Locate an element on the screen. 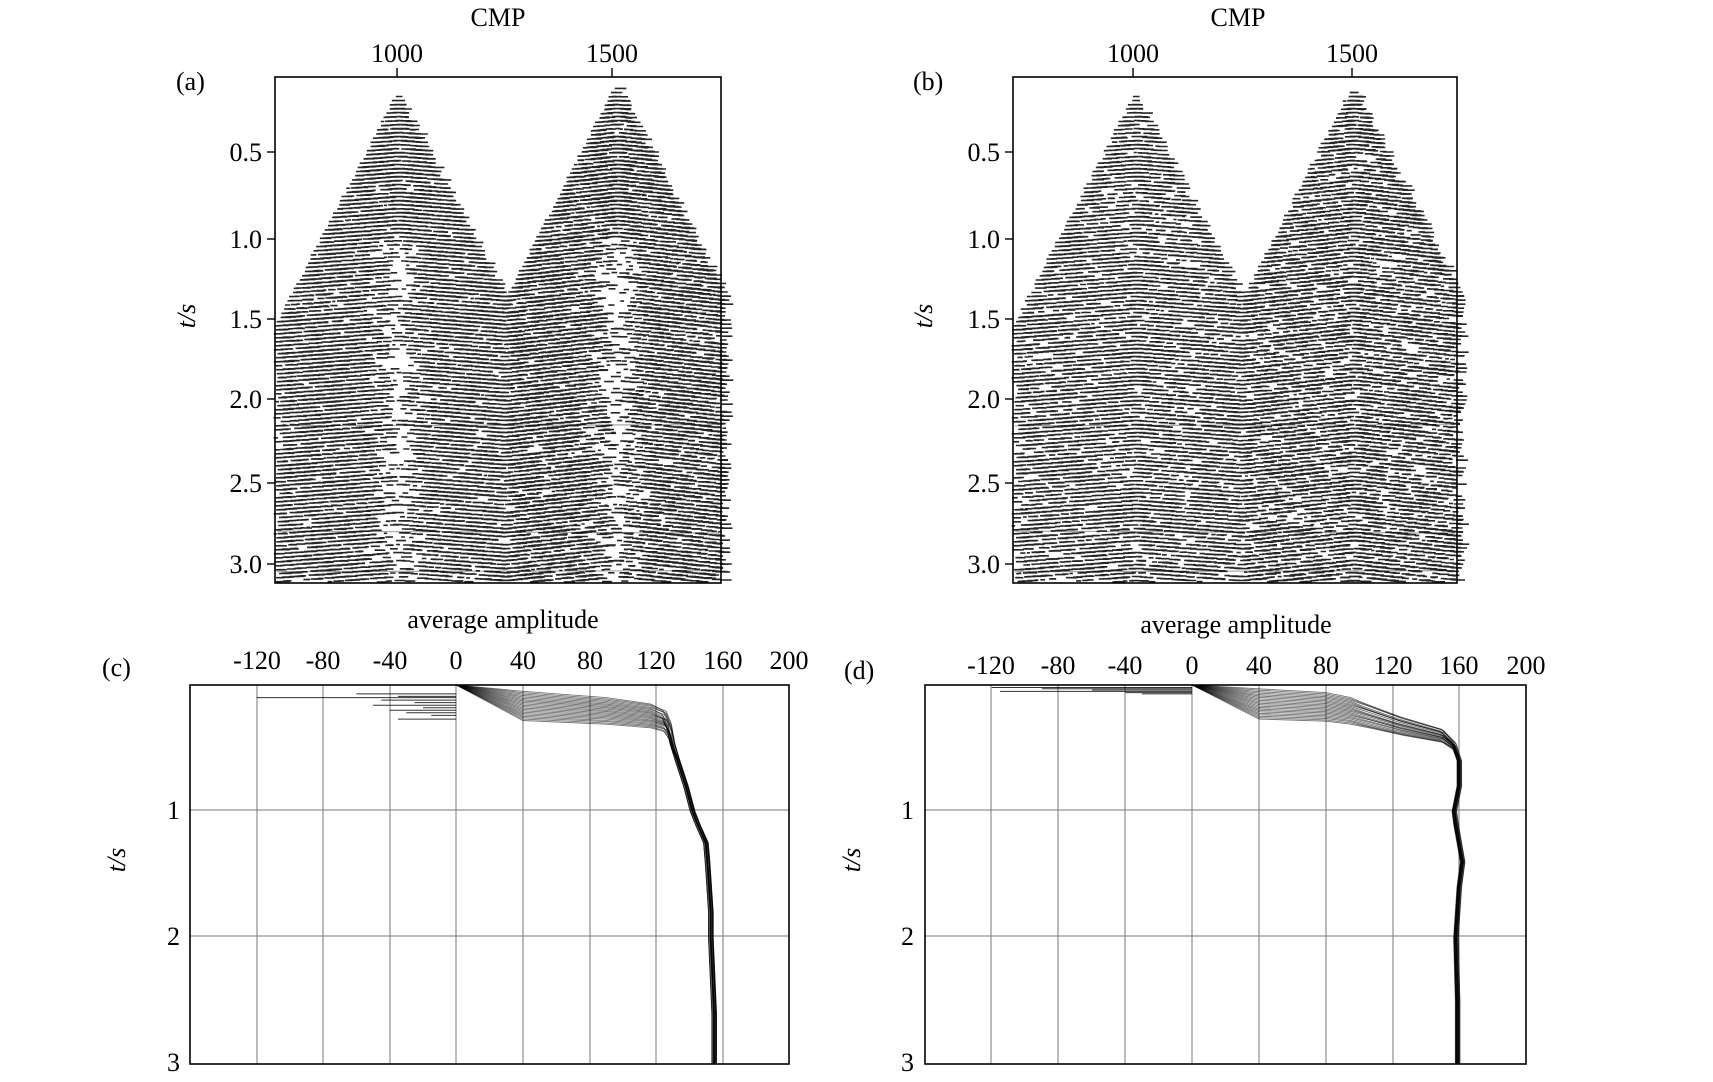  panel-a-y-tick-label: 1.5 is located at coordinates (246, 319).